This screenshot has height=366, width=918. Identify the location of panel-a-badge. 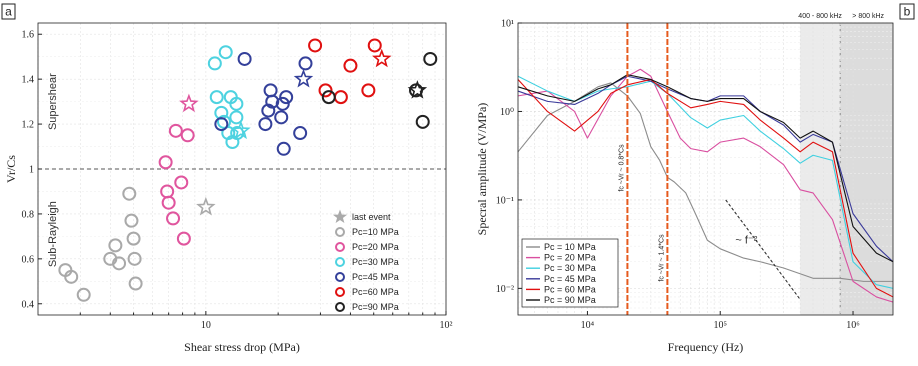
(8, 11).